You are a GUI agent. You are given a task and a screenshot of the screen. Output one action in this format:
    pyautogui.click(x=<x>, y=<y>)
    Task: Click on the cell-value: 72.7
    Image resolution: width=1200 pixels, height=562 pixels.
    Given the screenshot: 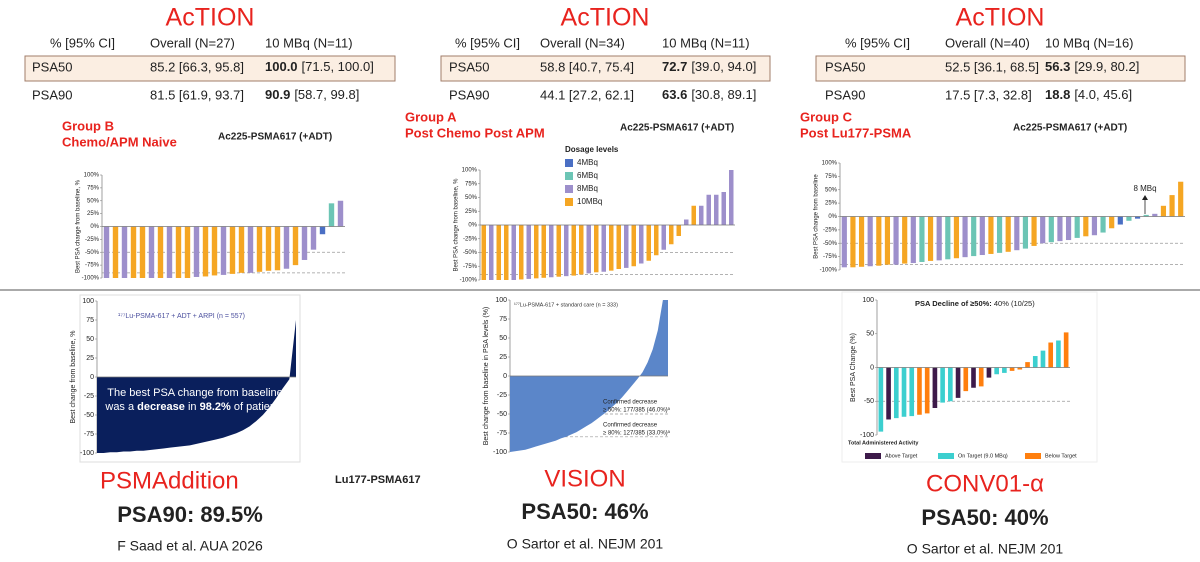 What is the action you would take?
    pyautogui.click(x=674, y=66)
    